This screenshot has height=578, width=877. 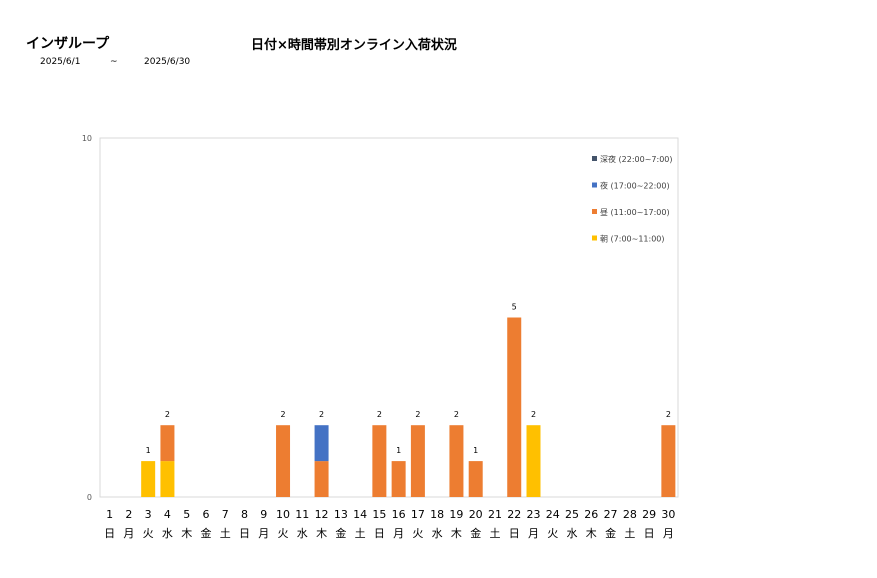 I want to click on legend-label: 昼 (11:00~17:00), so click(x=635, y=212).